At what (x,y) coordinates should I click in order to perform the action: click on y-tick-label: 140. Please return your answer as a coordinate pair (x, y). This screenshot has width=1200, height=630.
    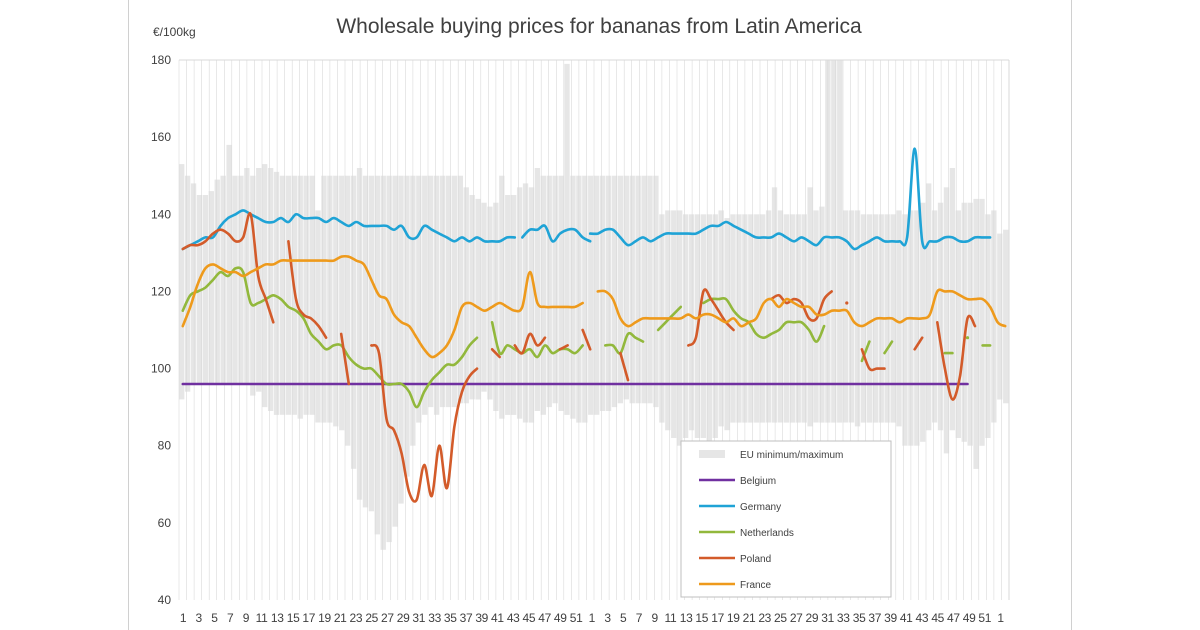
    Looking at the image, I should click on (161, 214).